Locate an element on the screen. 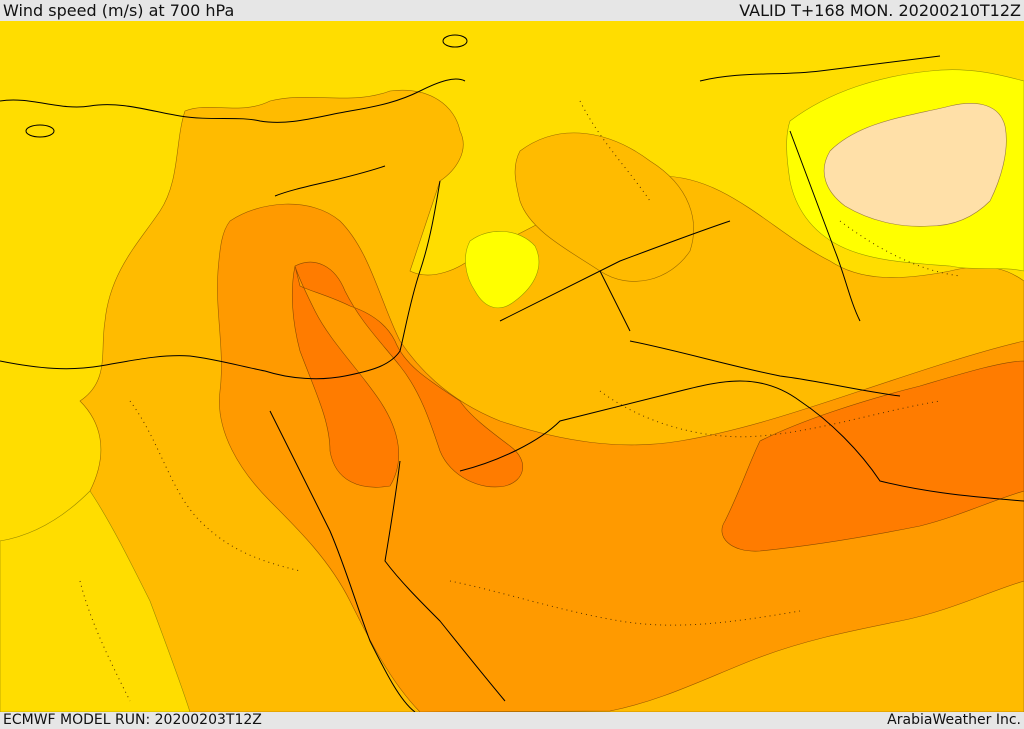  valid-time: VALID T+168 MON. 20200210T12Z is located at coordinates (880, 10).